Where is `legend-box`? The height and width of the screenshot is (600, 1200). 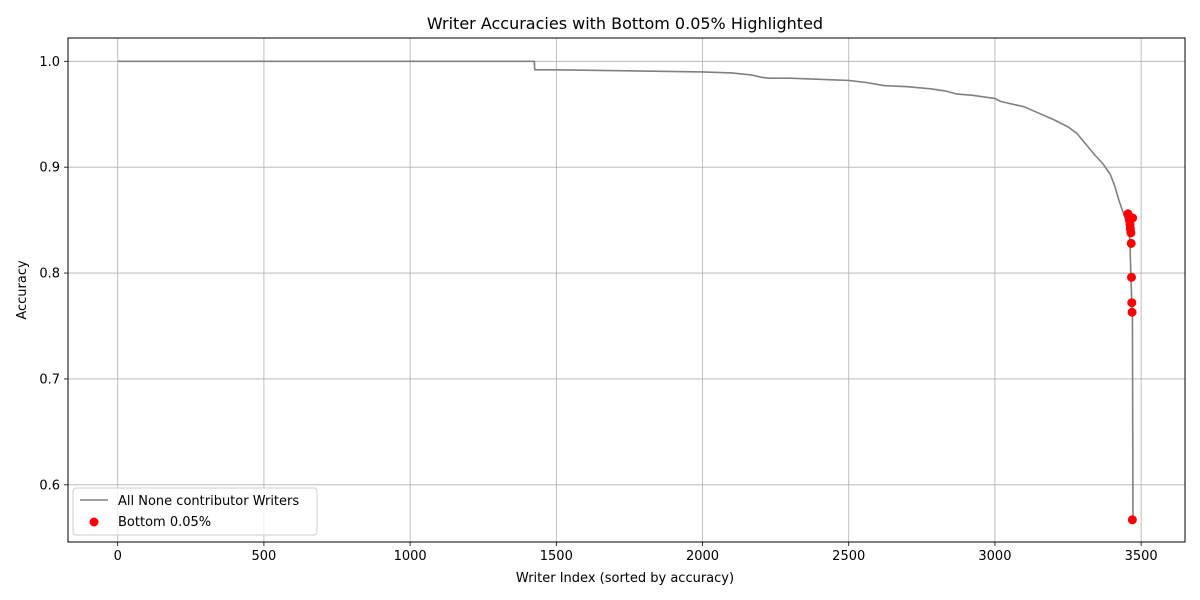
legend-box is located at coordinates (195, 511).